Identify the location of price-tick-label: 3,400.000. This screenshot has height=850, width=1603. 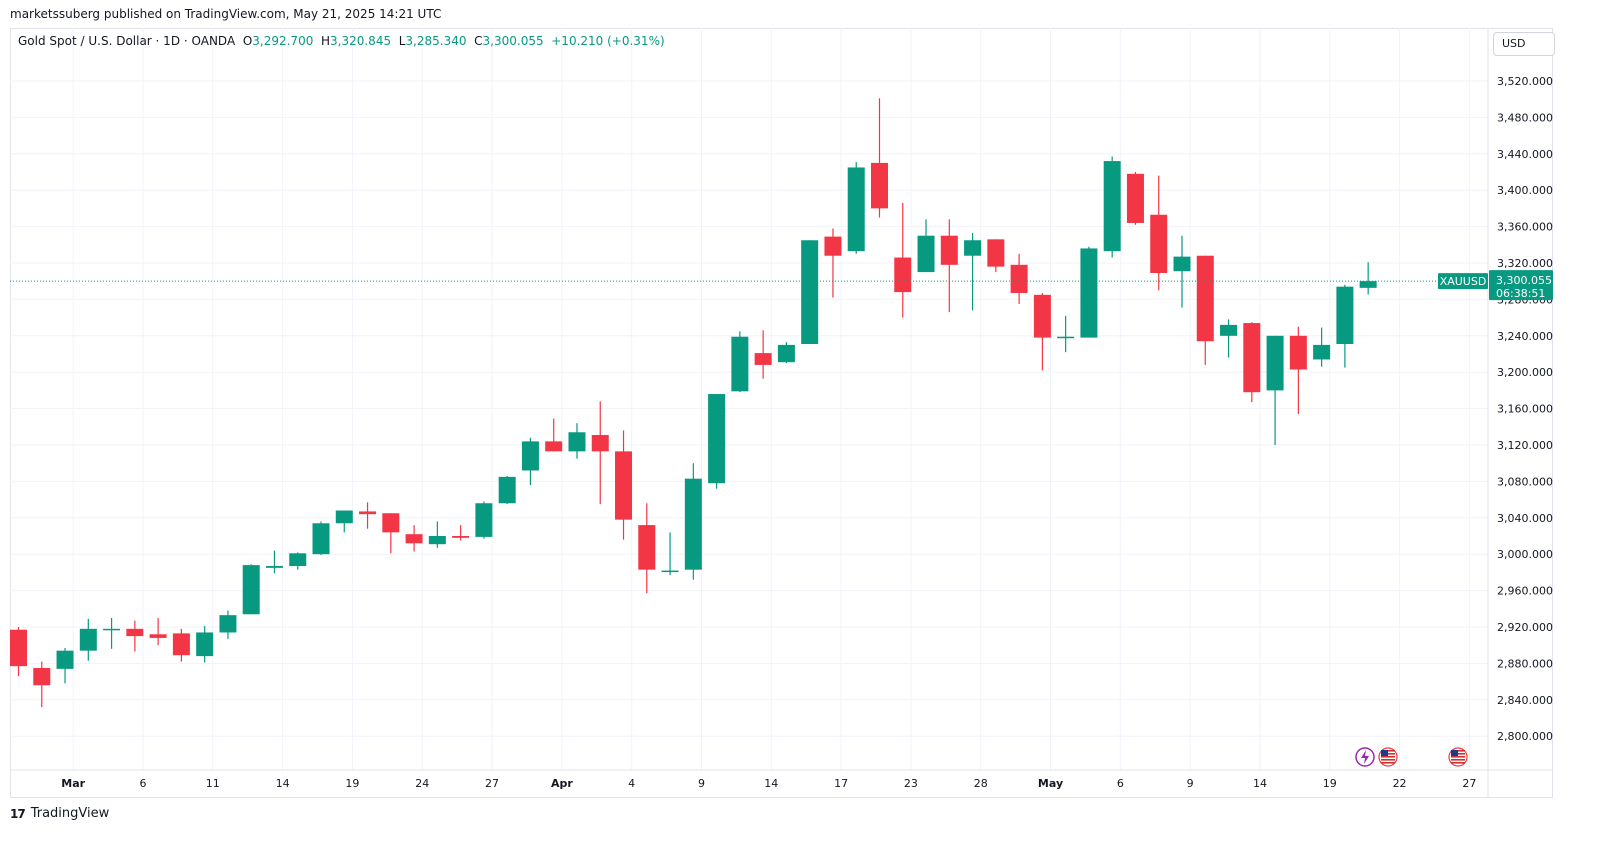
(1525, 190).